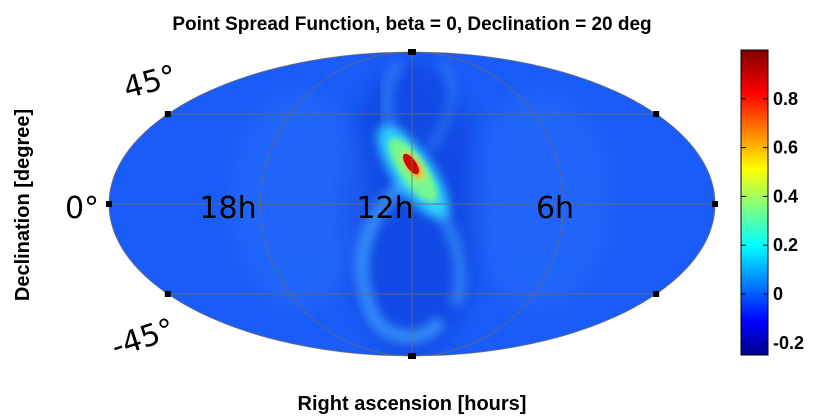 The image size is (830, 418). I want to click on colorbar-tick-label: 0.2, so click(785, 245).